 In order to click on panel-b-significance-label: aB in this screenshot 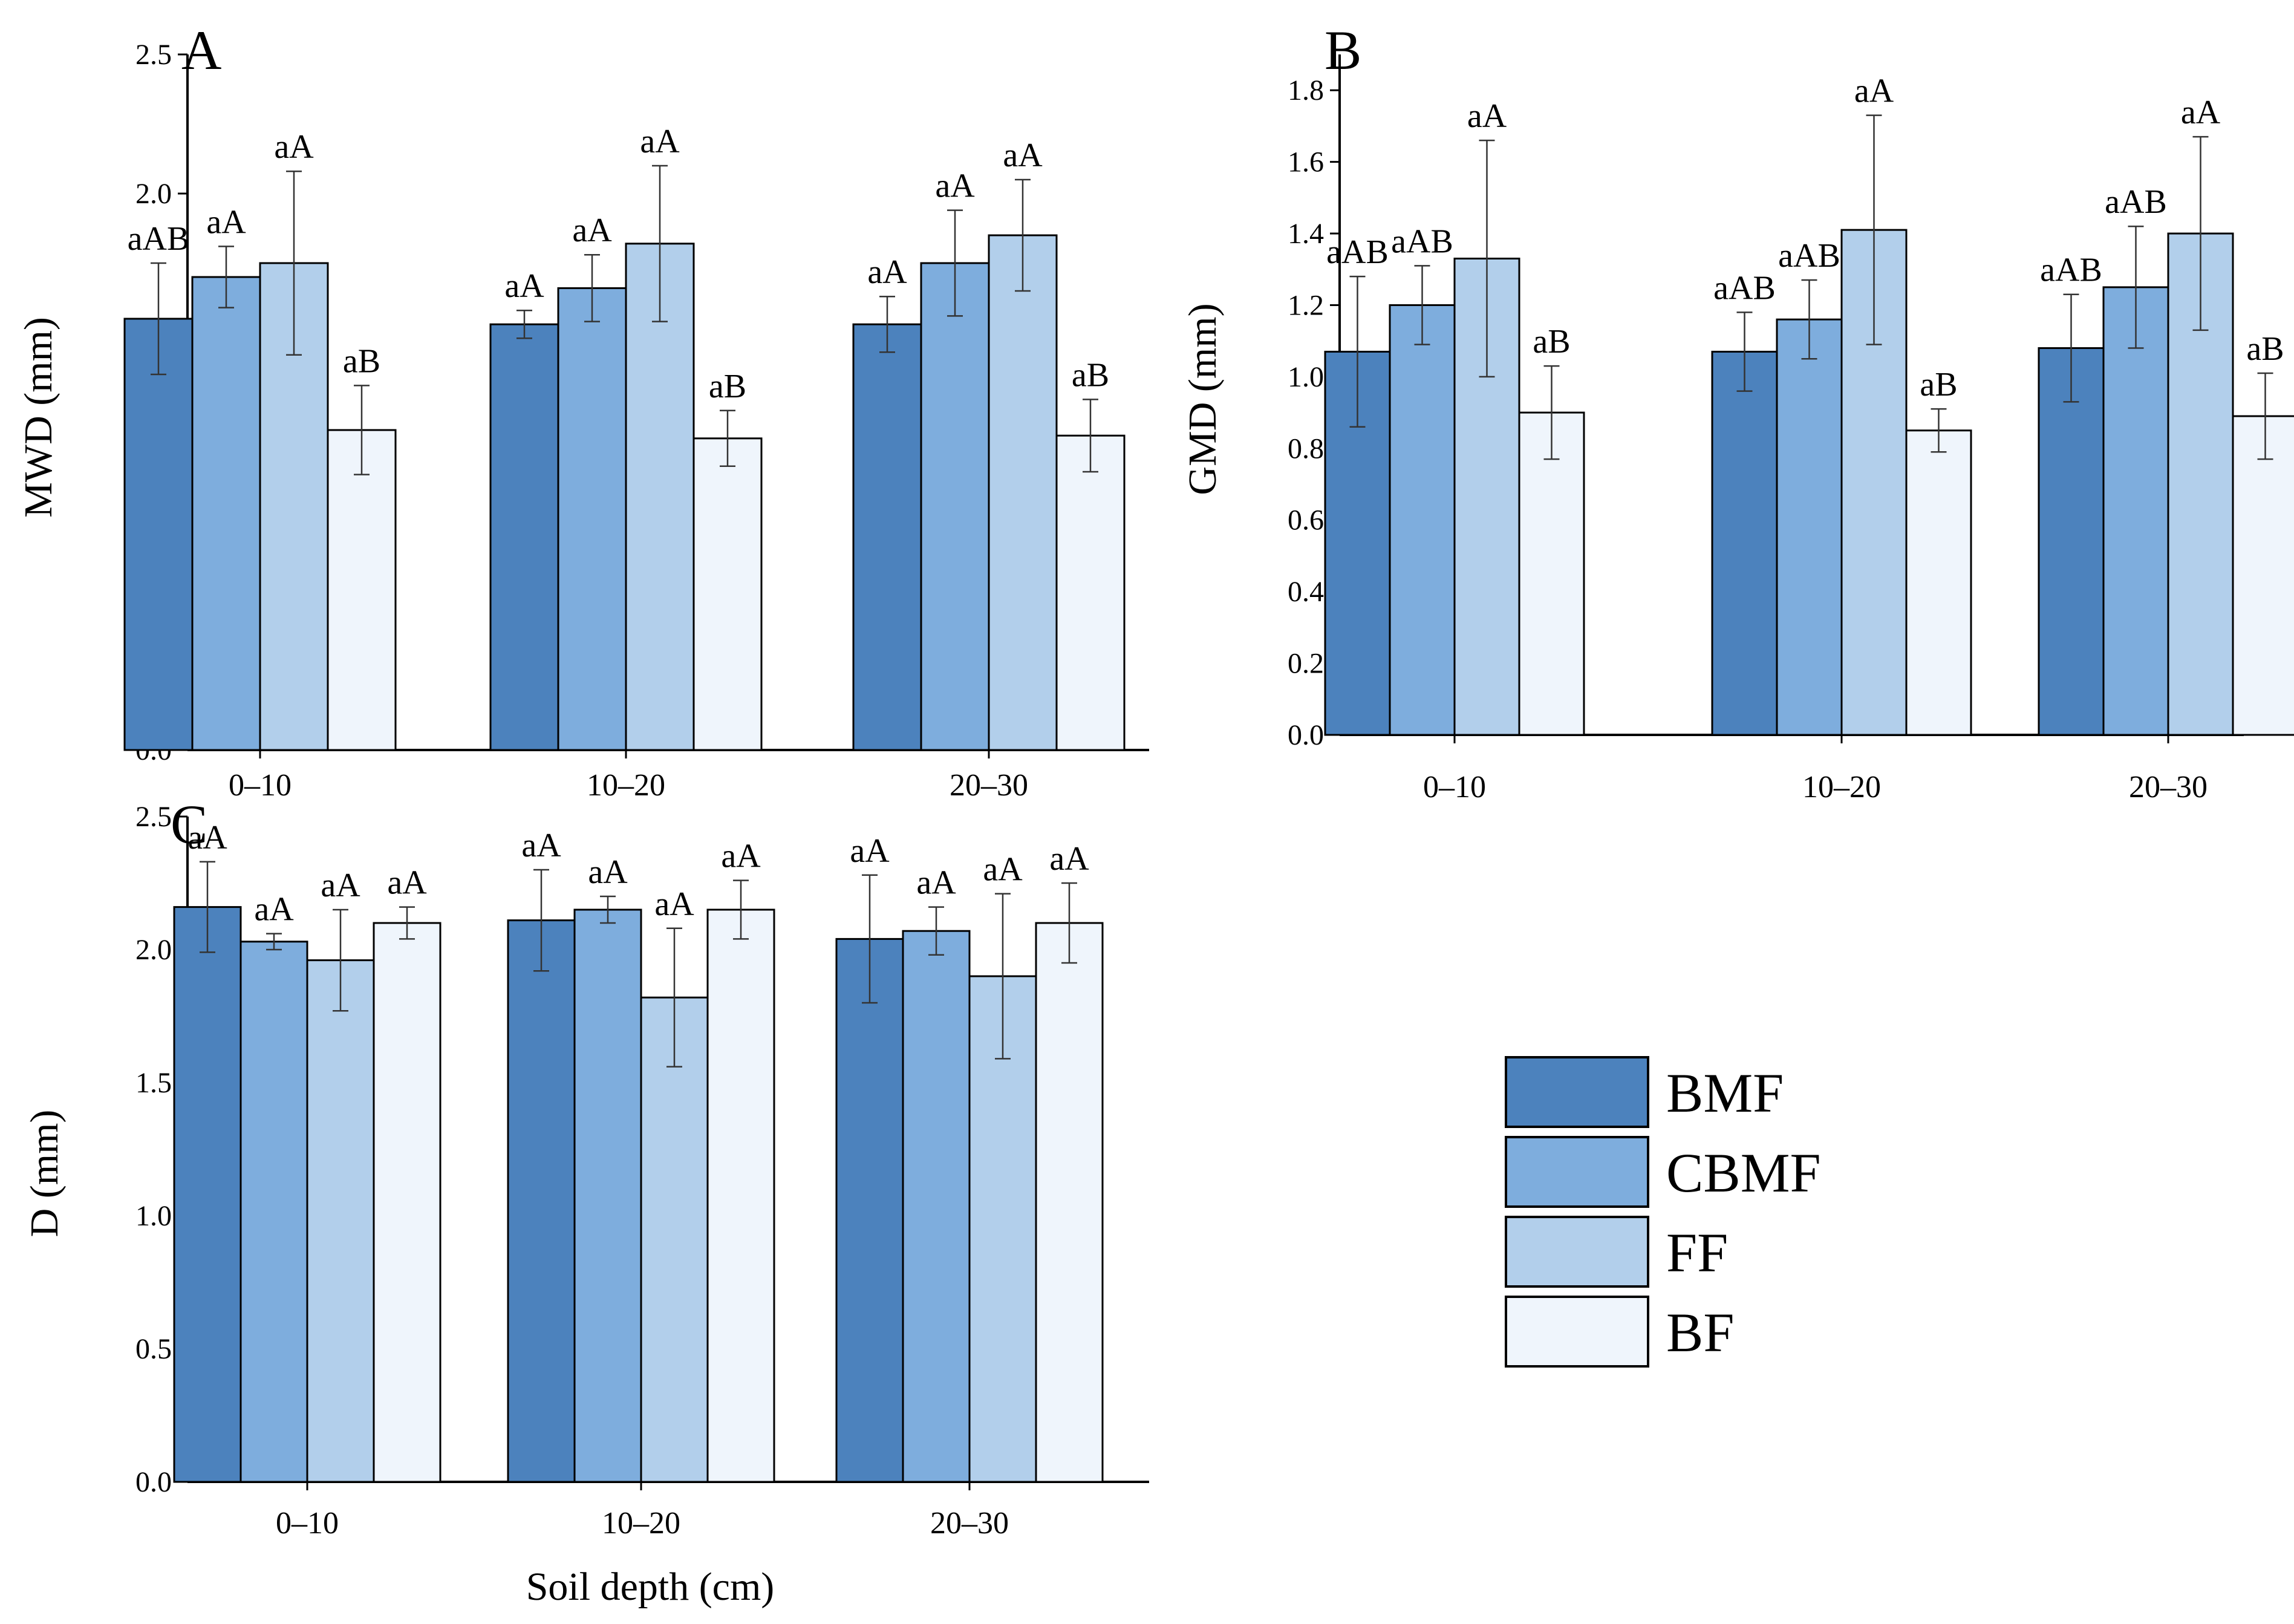, I will do `click(1551, 341)`.